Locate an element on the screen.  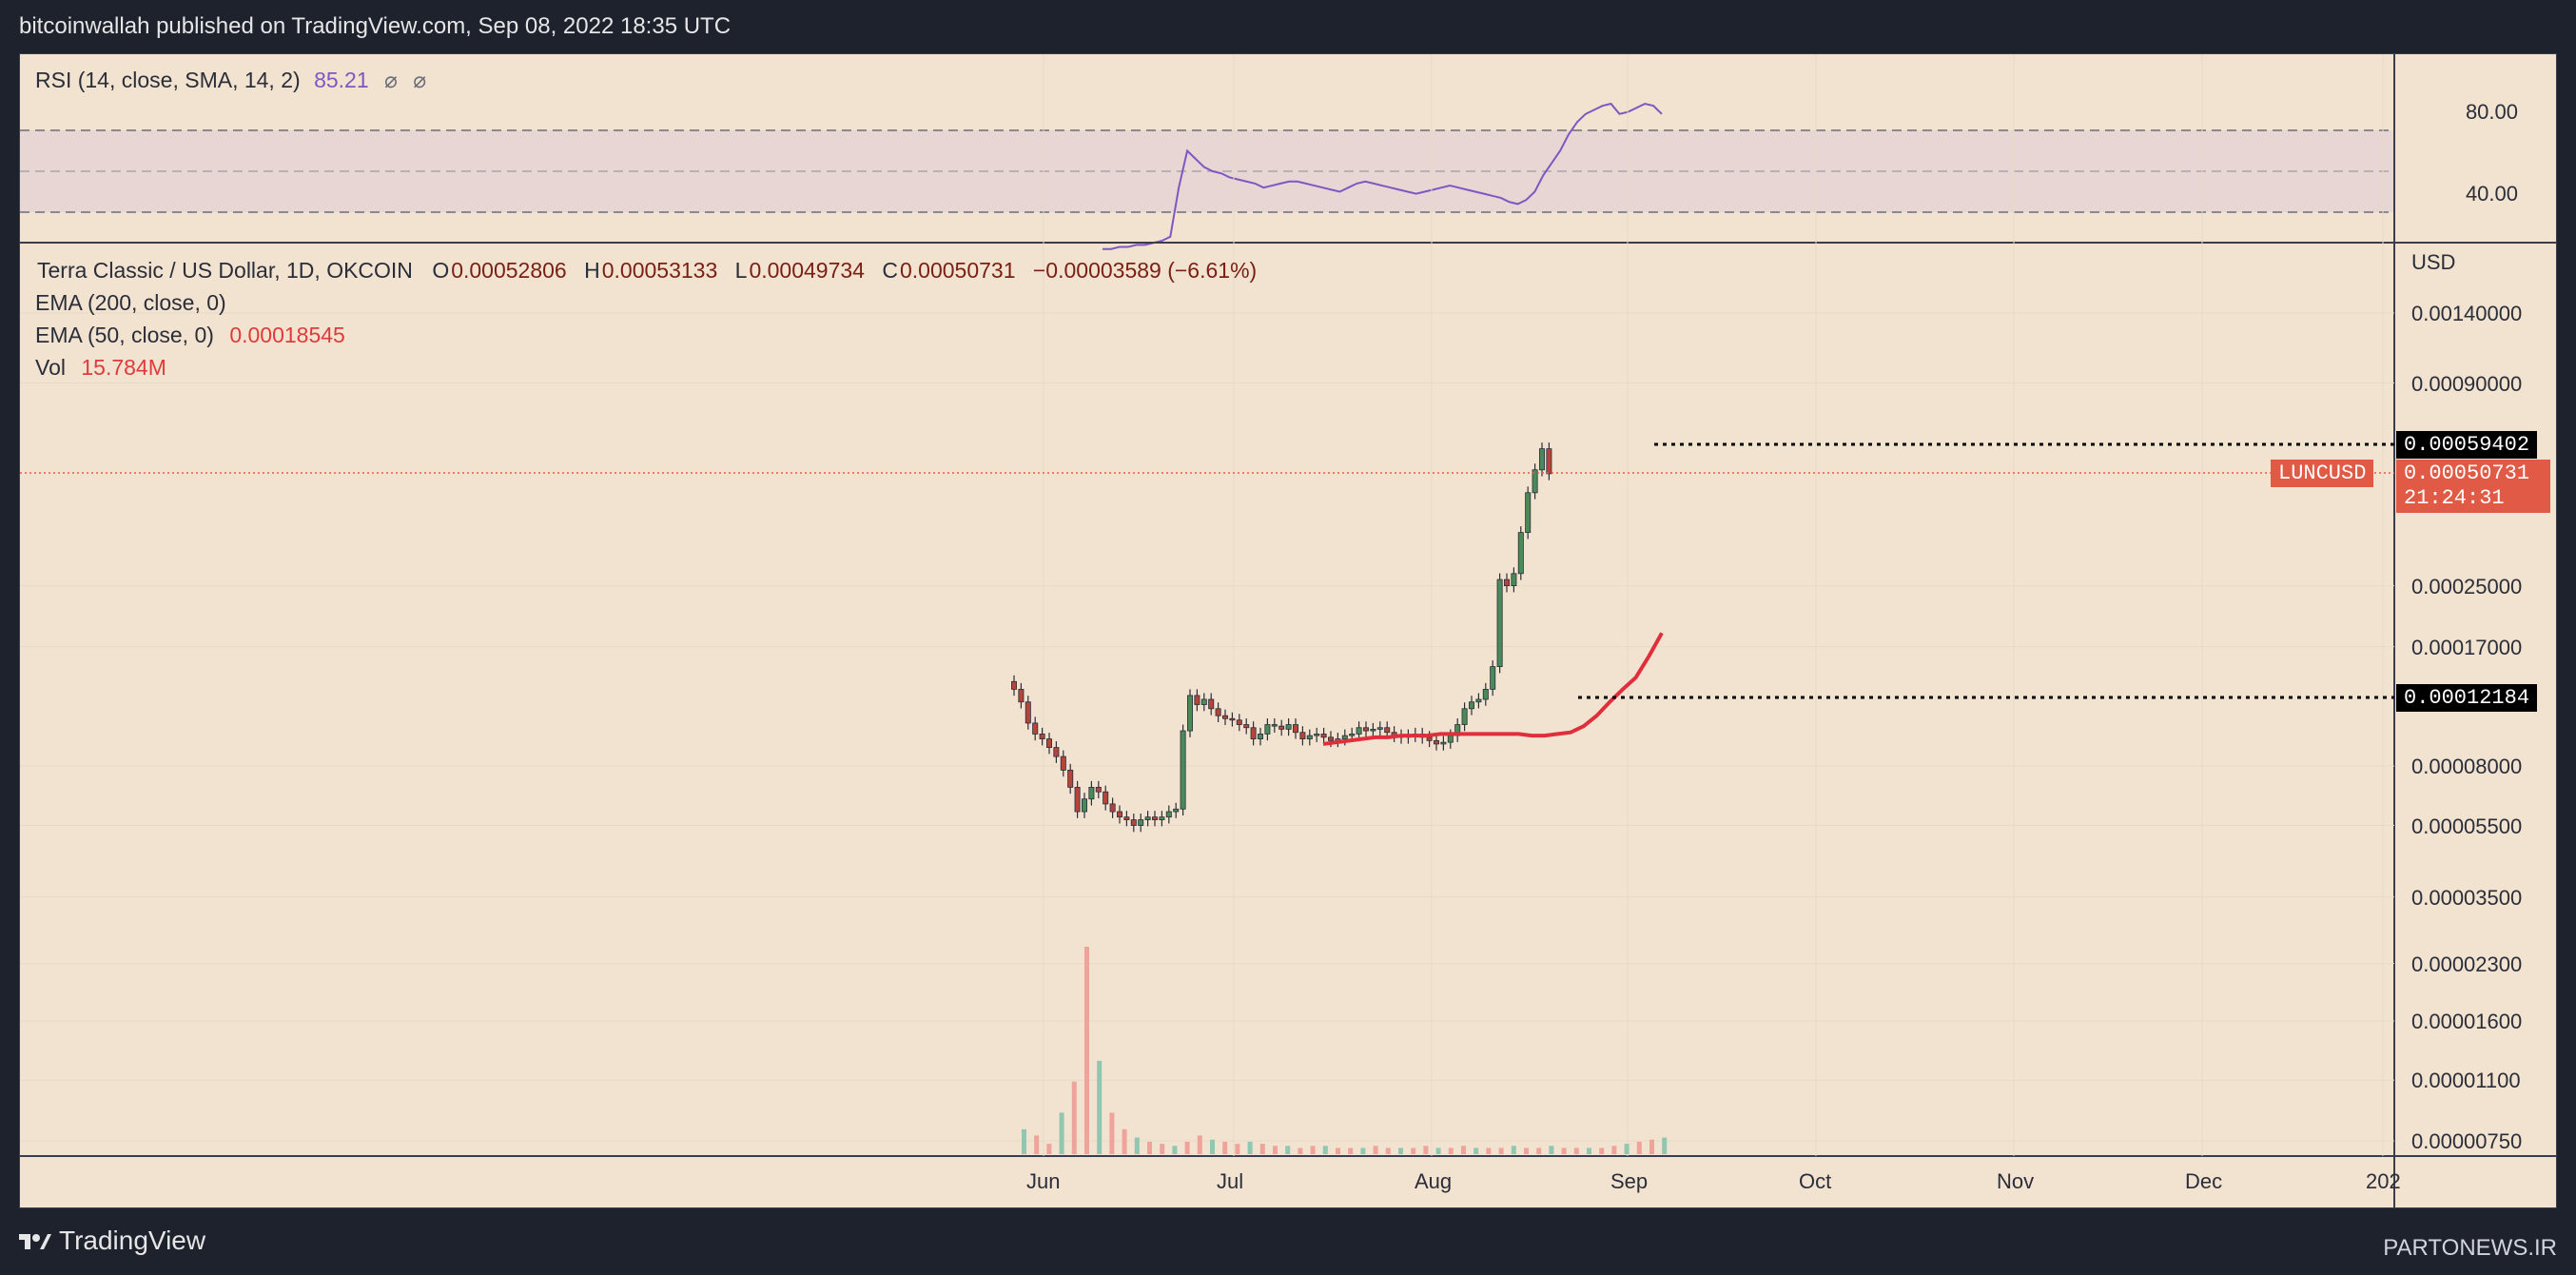
rsi-pane is located at coordinates (1207, 176).